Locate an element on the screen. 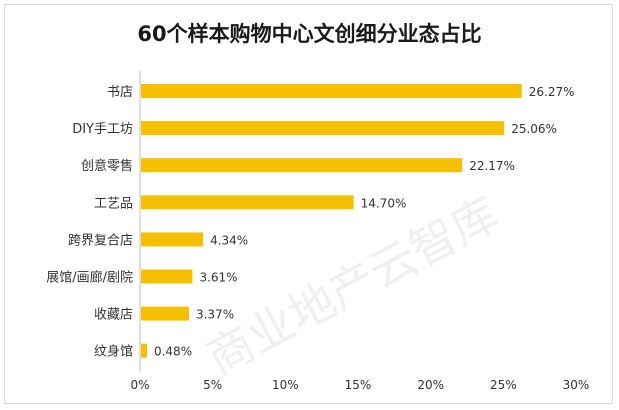 The height and width of the screenshot is (410, 619). value-label: 0.48% is located at coordinates (173, 352).